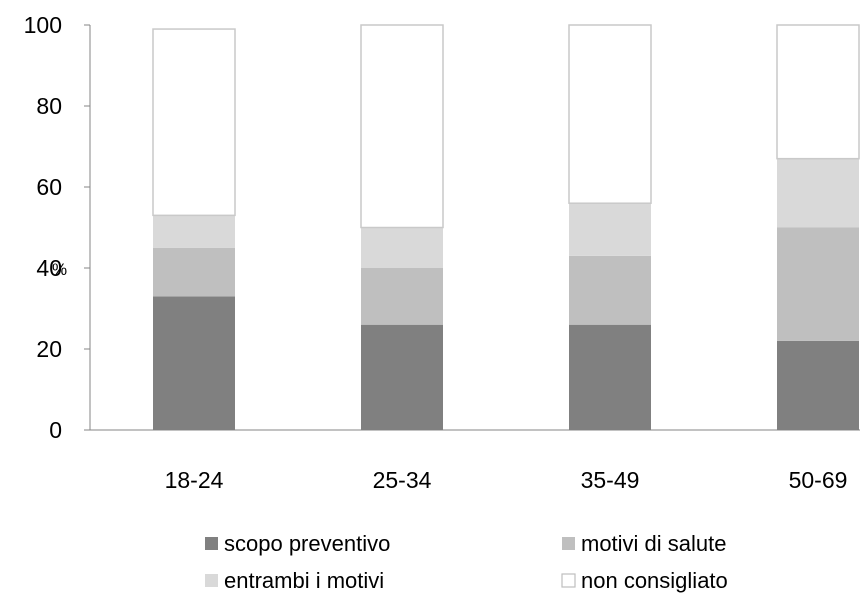 This screenshot has width=860, height=605. I want to click on y-tick-label: 60, so click(49, 187).